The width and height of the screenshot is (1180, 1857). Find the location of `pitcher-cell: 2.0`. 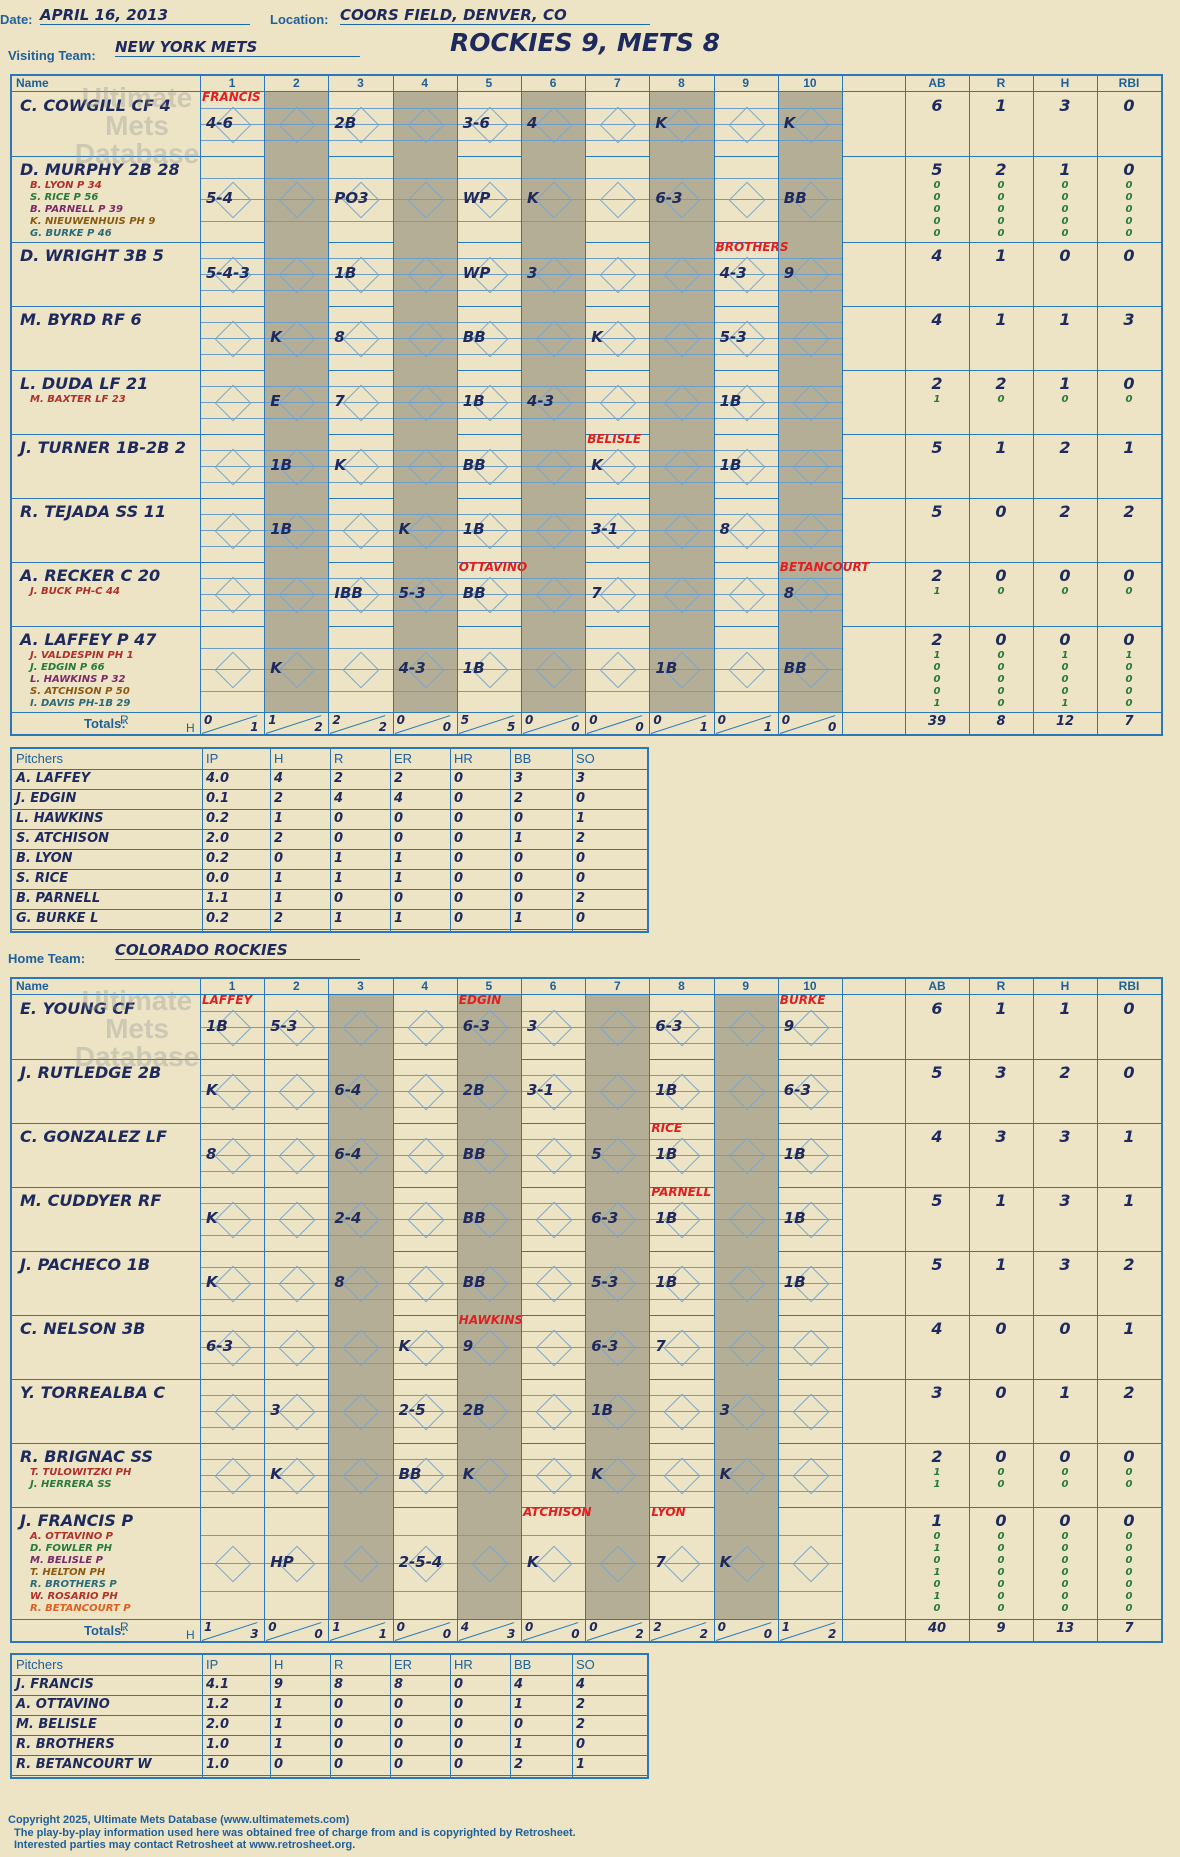

pitcher-cell: 2.0 is located at coordinates (218, 838).